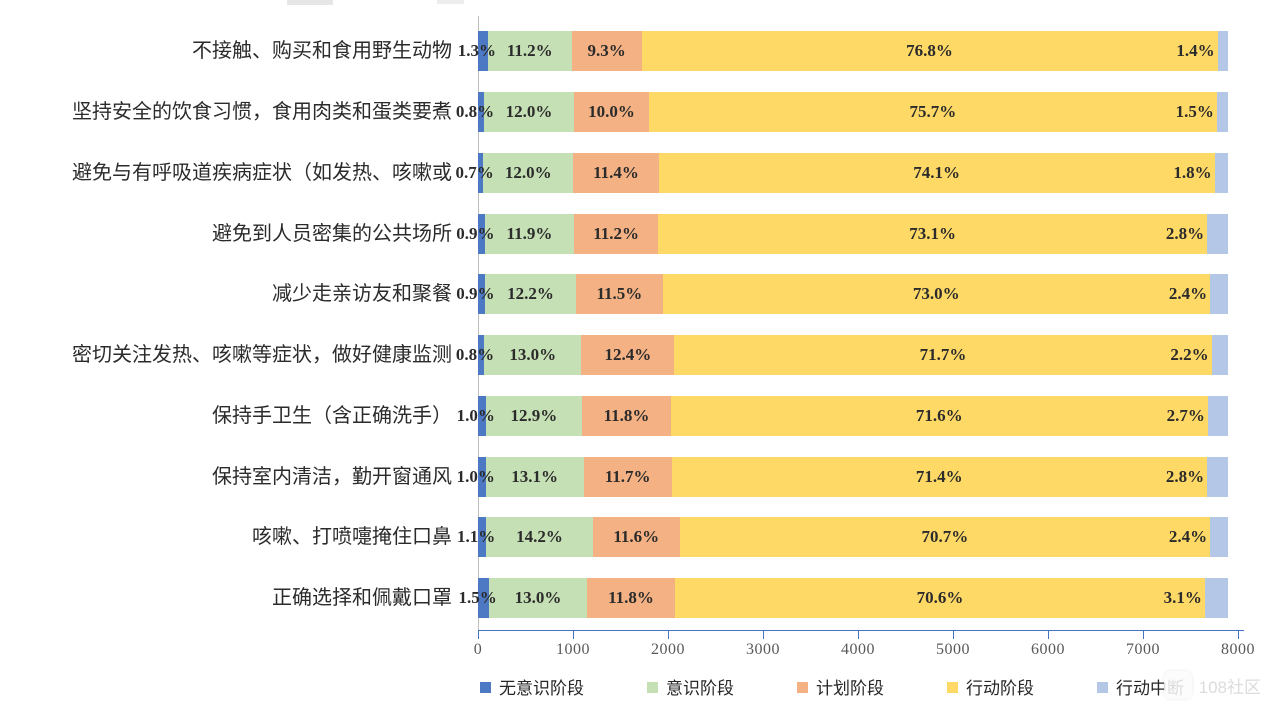 The width and height of the screenshot is (1269, 717). I want to click on bar-row: 正确选择和佩戴口罩 13.0% 11.8% 70.6% 1.5% 3.1%, so click(634, 598).